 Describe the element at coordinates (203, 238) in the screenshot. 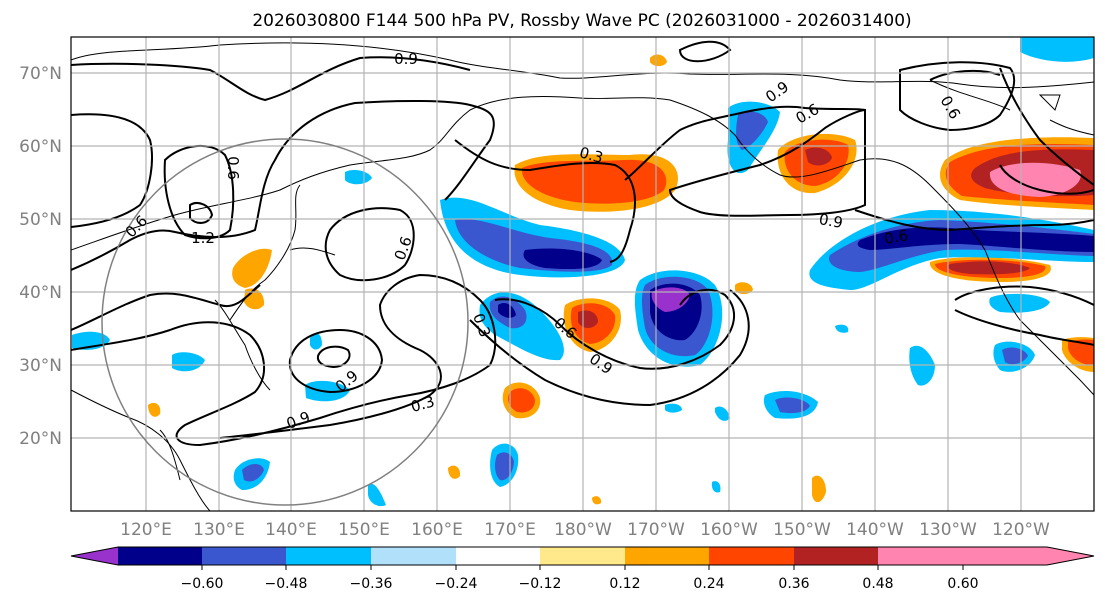

I see `contour-label: 1.2` at that location.